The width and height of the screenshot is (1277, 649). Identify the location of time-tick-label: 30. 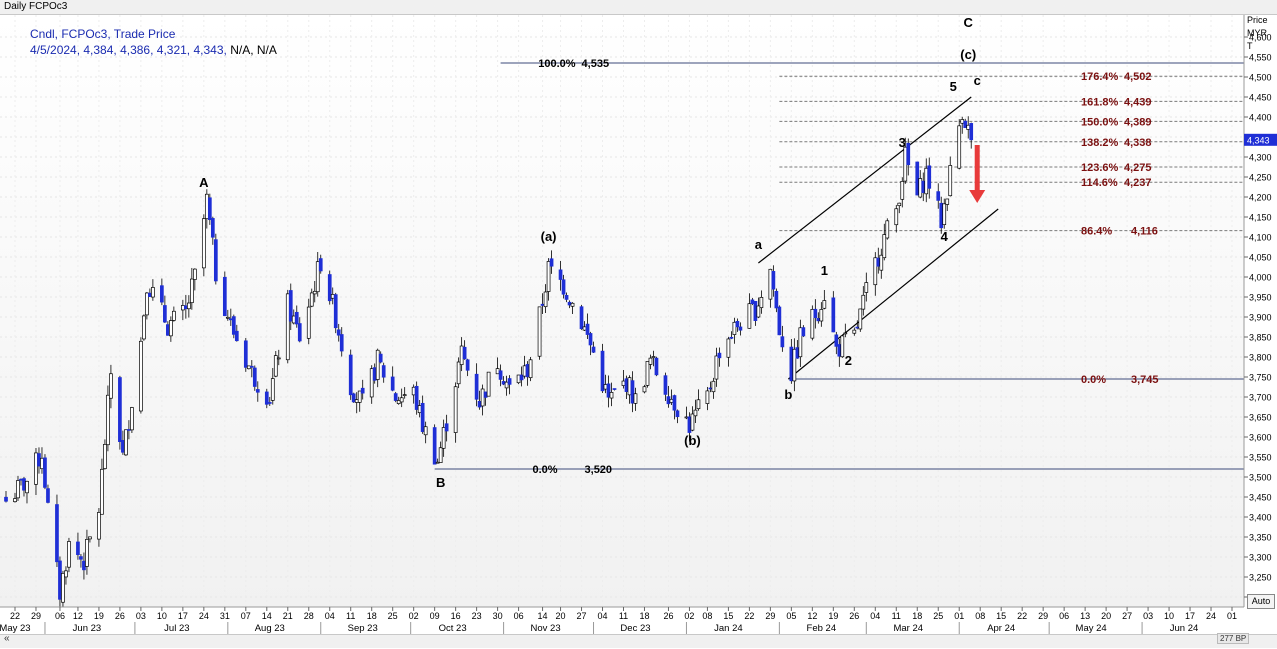
(498, 616).